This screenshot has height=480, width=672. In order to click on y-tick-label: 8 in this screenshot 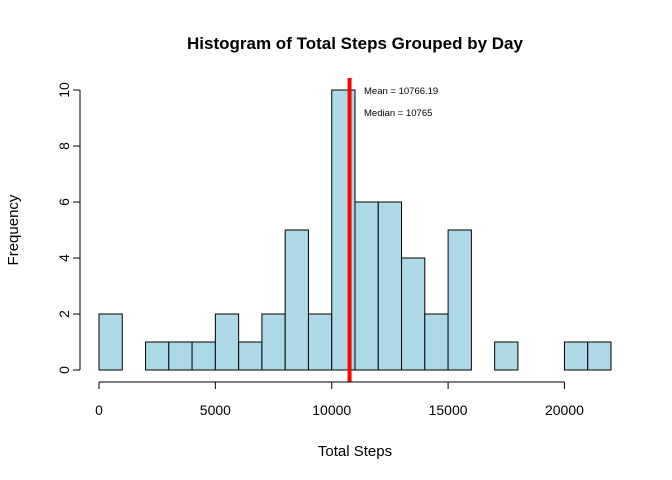, I will do `click(64, 146)`.